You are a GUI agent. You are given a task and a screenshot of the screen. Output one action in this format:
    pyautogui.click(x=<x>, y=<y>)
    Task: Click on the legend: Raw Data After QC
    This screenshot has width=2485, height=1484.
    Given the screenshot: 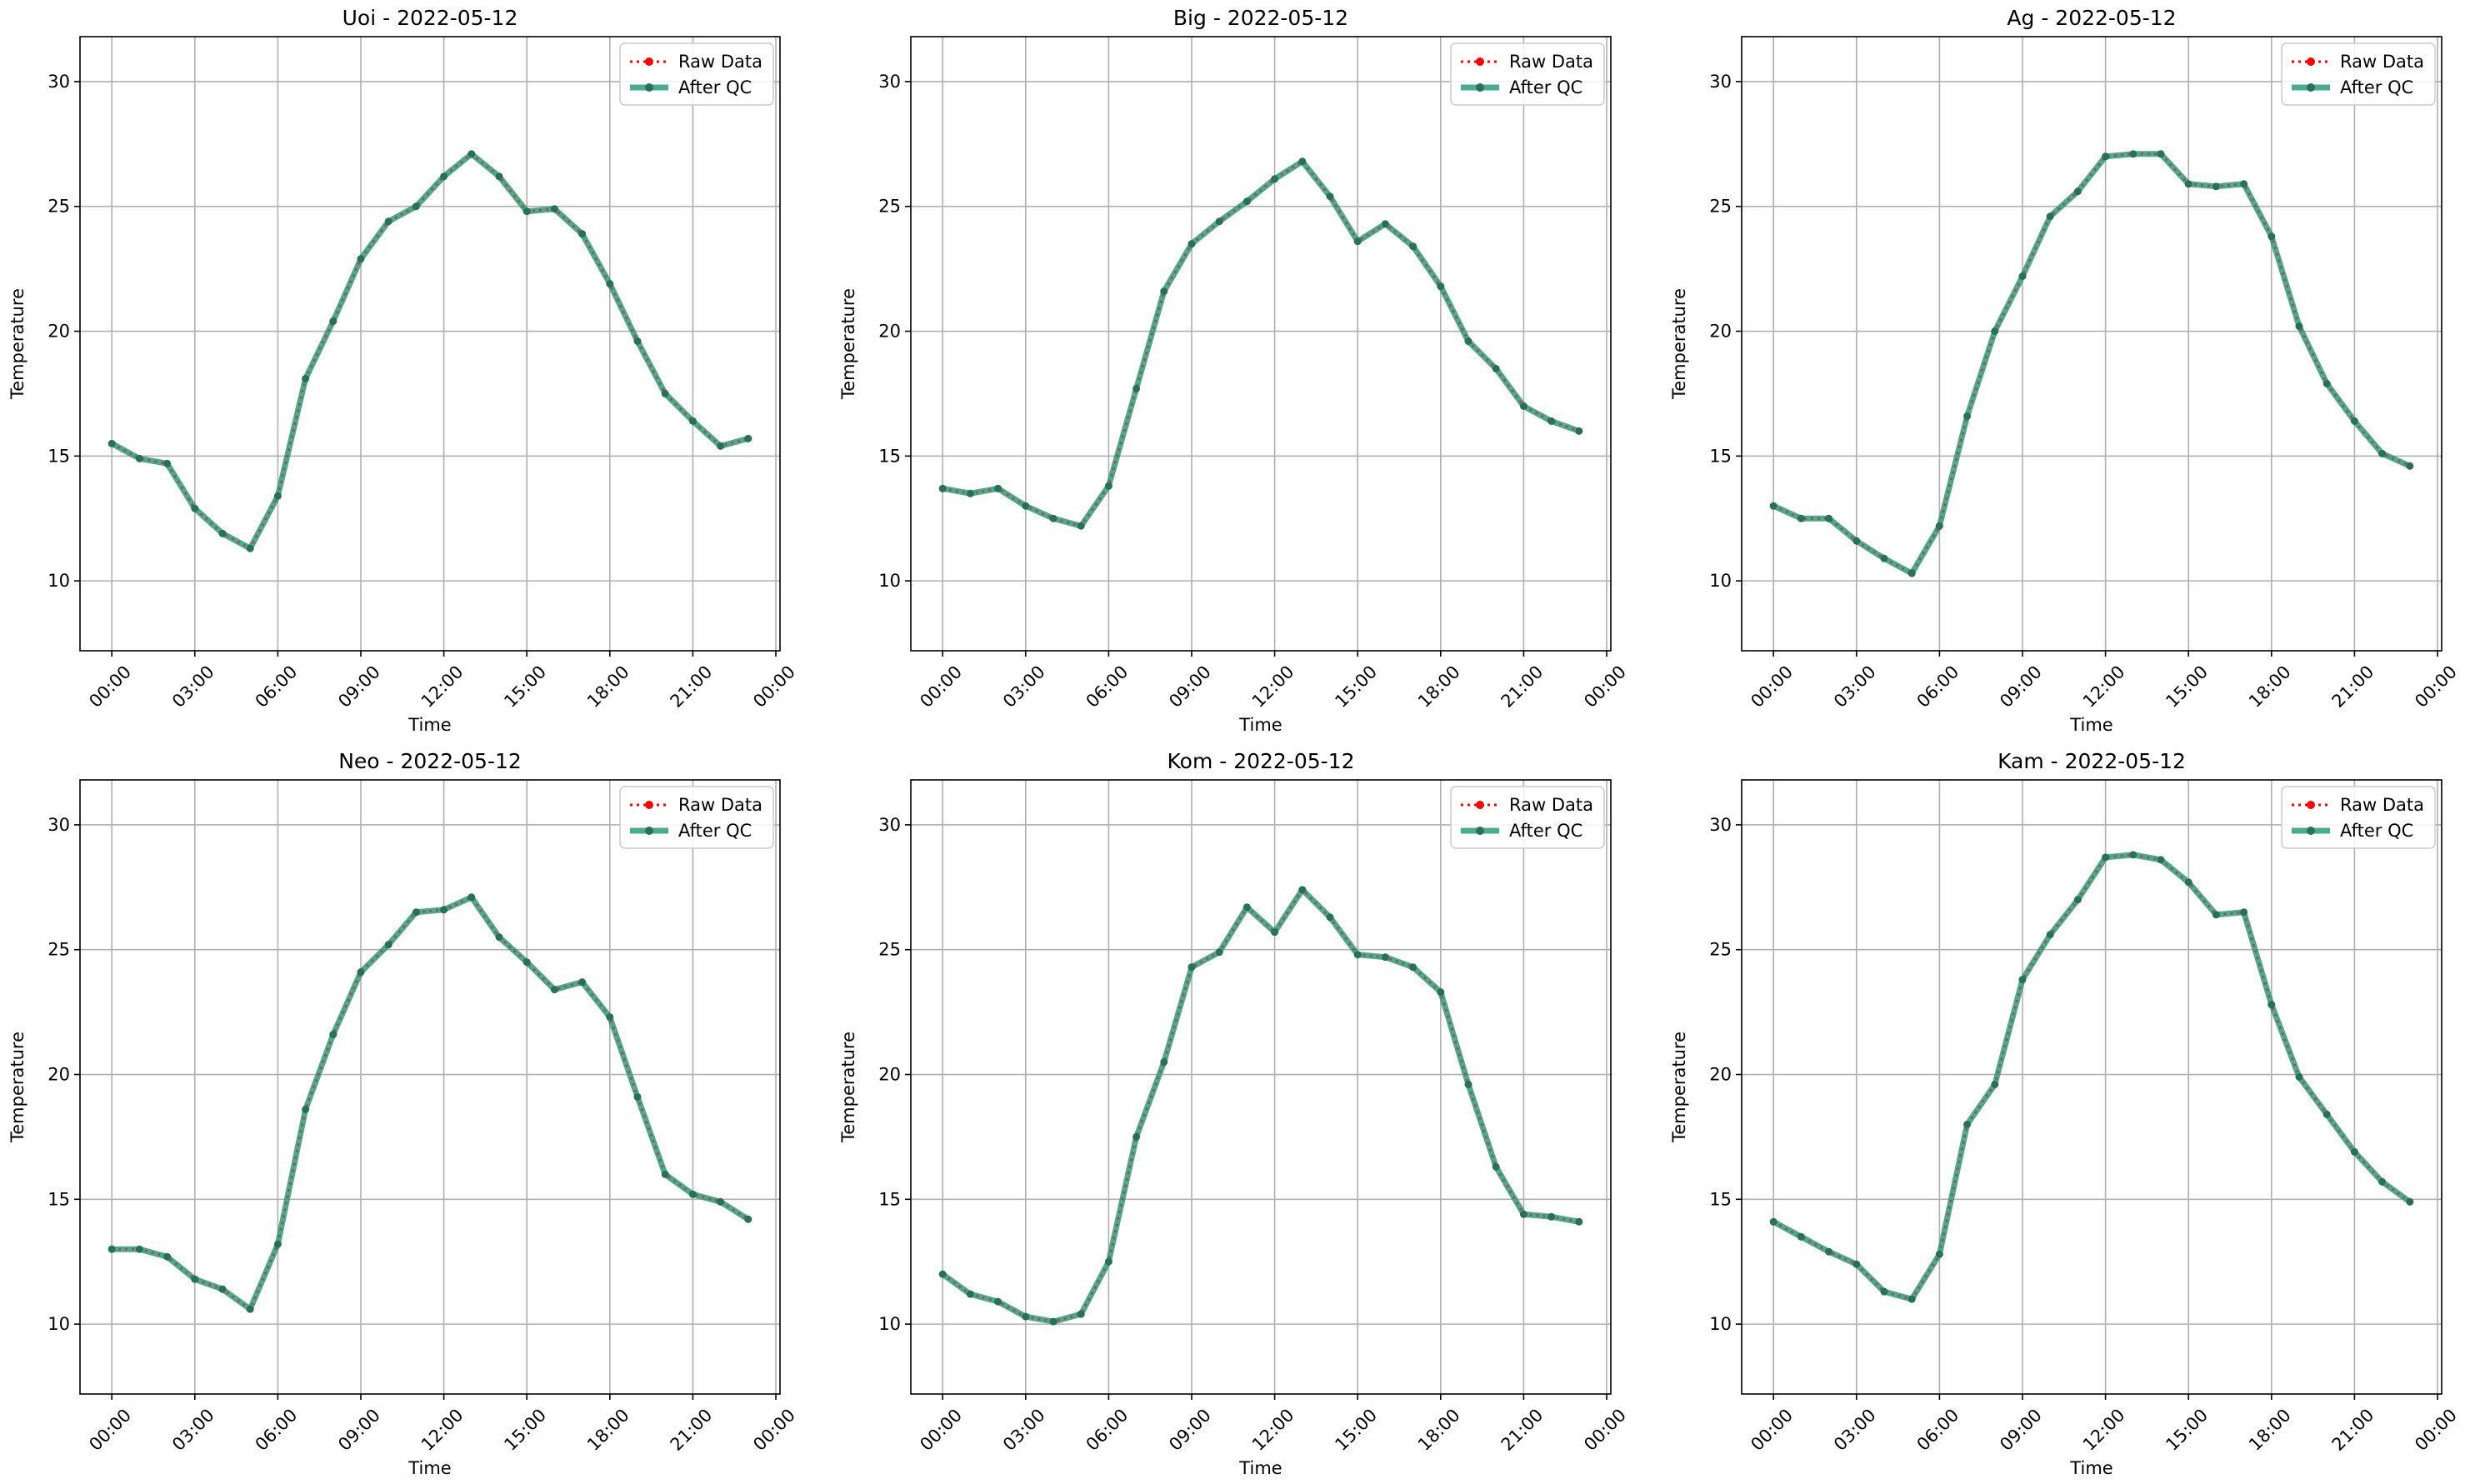 What is the action you would take?
    pyautogui.click(x=2358, y=817)
    